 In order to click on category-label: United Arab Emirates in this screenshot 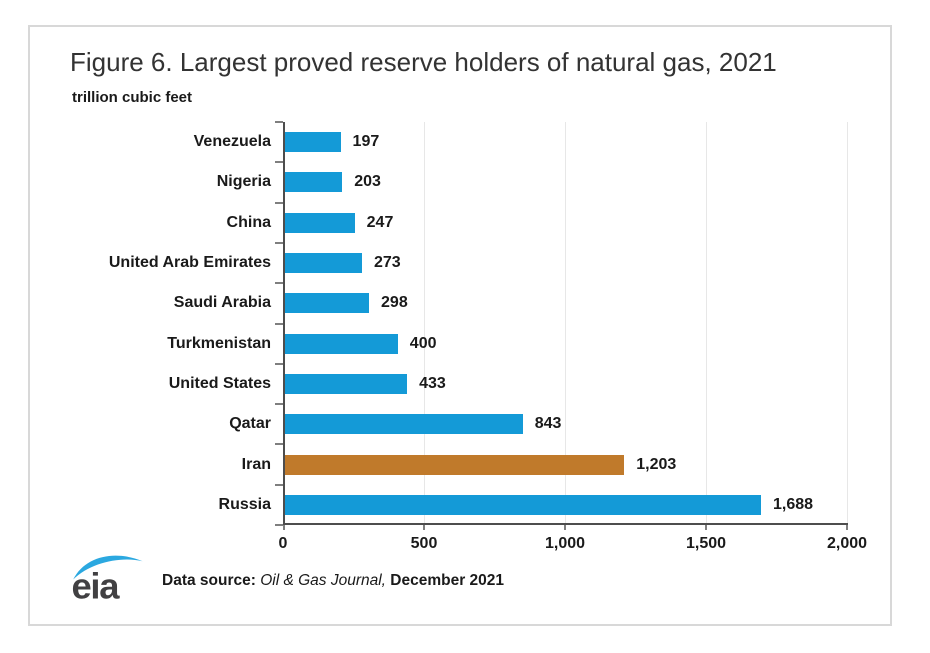, I will do `click(189, 263)`.